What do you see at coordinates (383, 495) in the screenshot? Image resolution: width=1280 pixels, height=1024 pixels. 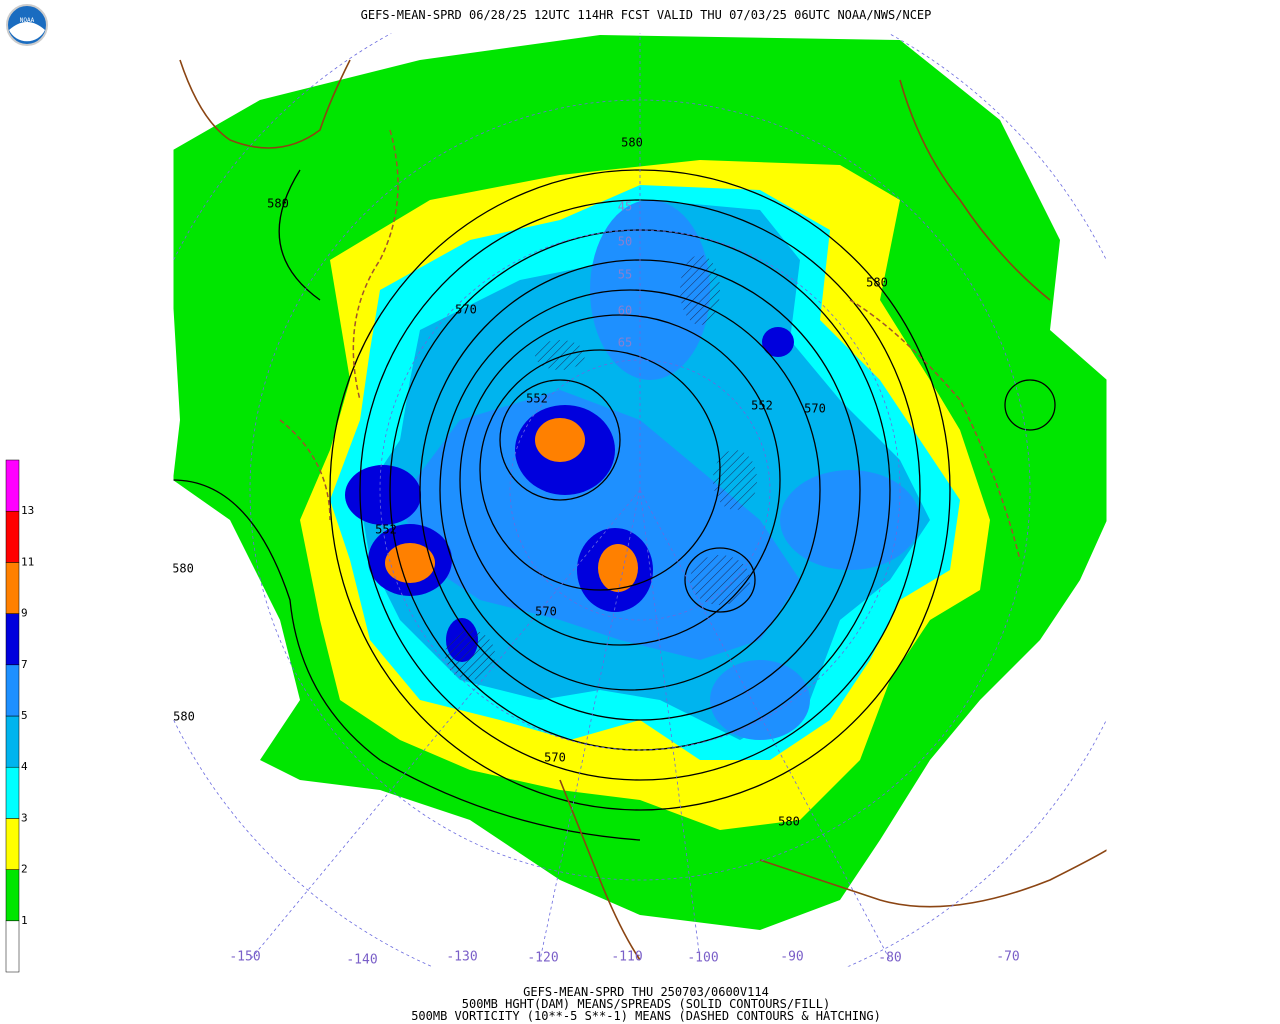 I see `fill-dark-blue` at bounding box center [383, 495].